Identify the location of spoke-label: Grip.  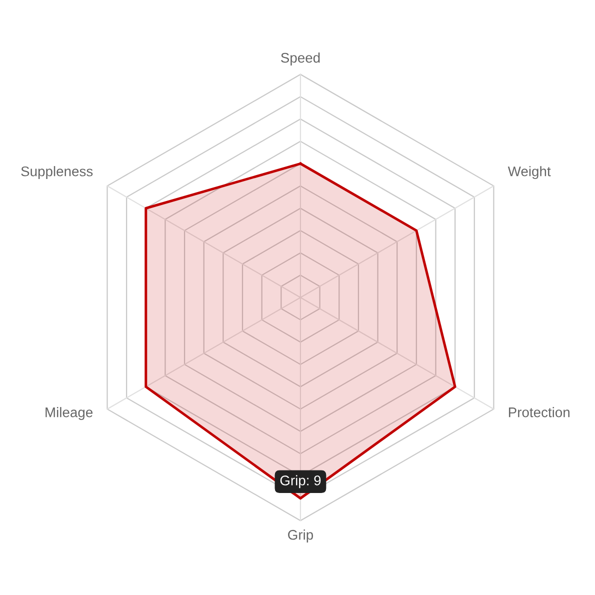
(301, 536).